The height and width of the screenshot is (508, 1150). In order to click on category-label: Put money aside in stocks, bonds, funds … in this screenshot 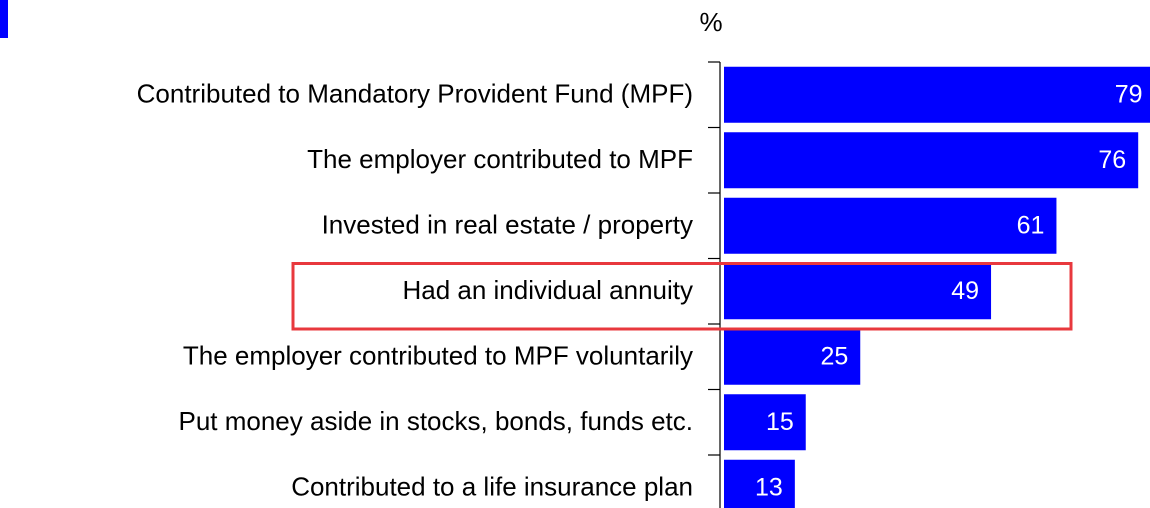, I will do `click(435, 421)`.